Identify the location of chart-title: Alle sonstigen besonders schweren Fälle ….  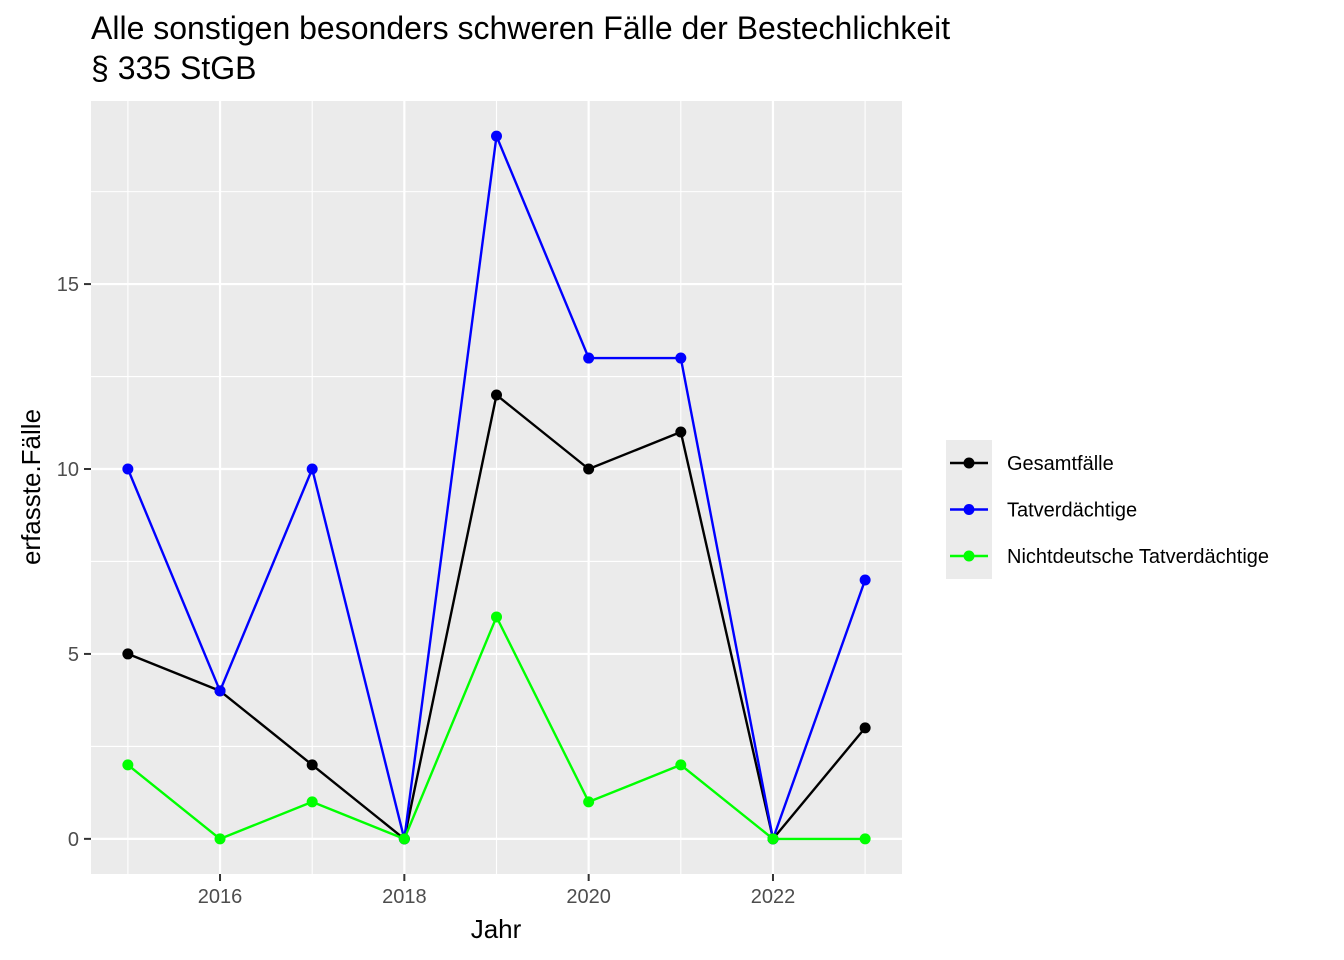
(521, 28).